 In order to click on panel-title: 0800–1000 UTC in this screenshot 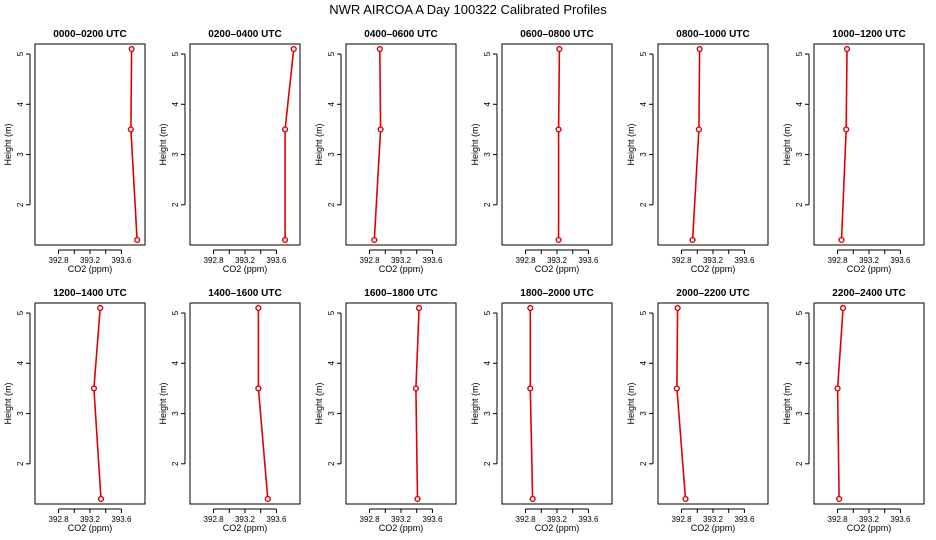, I will do `click(712, 34)`.